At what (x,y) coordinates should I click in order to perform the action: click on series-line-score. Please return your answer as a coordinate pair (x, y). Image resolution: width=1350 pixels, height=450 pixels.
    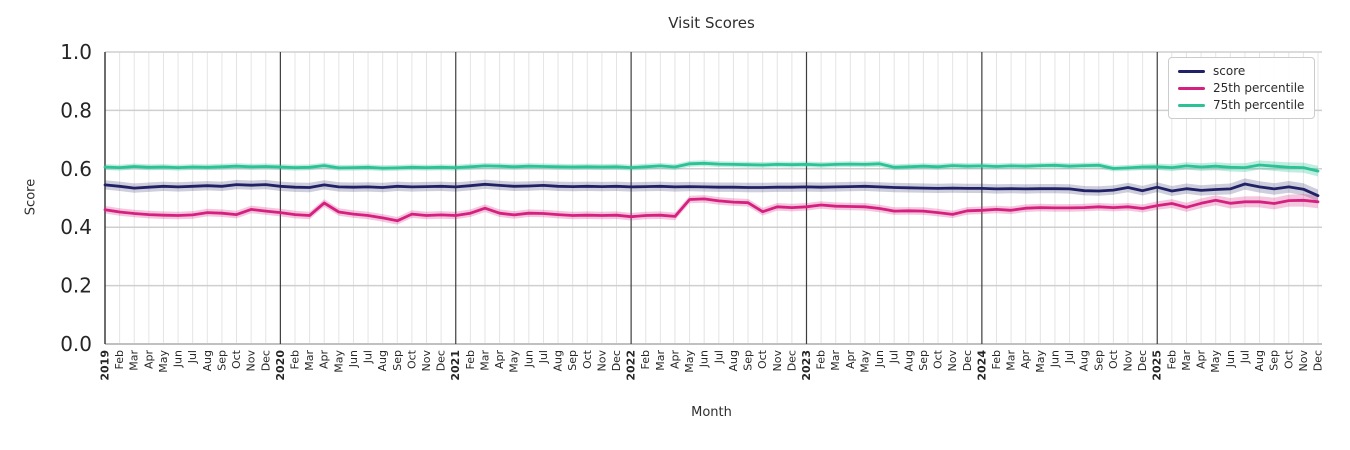
    Looking at the image, I should click on (711, 190).